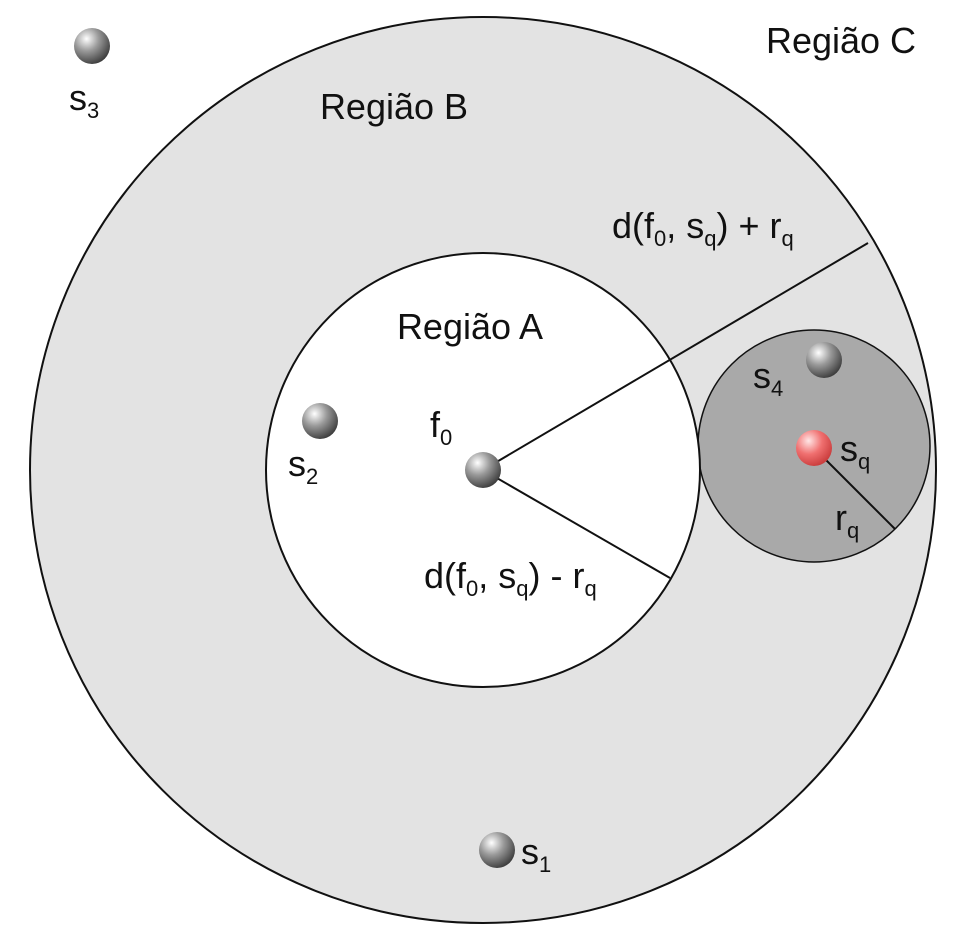 The image size is (960, 925). I want to click on query-radius-line, so click(854, 488).